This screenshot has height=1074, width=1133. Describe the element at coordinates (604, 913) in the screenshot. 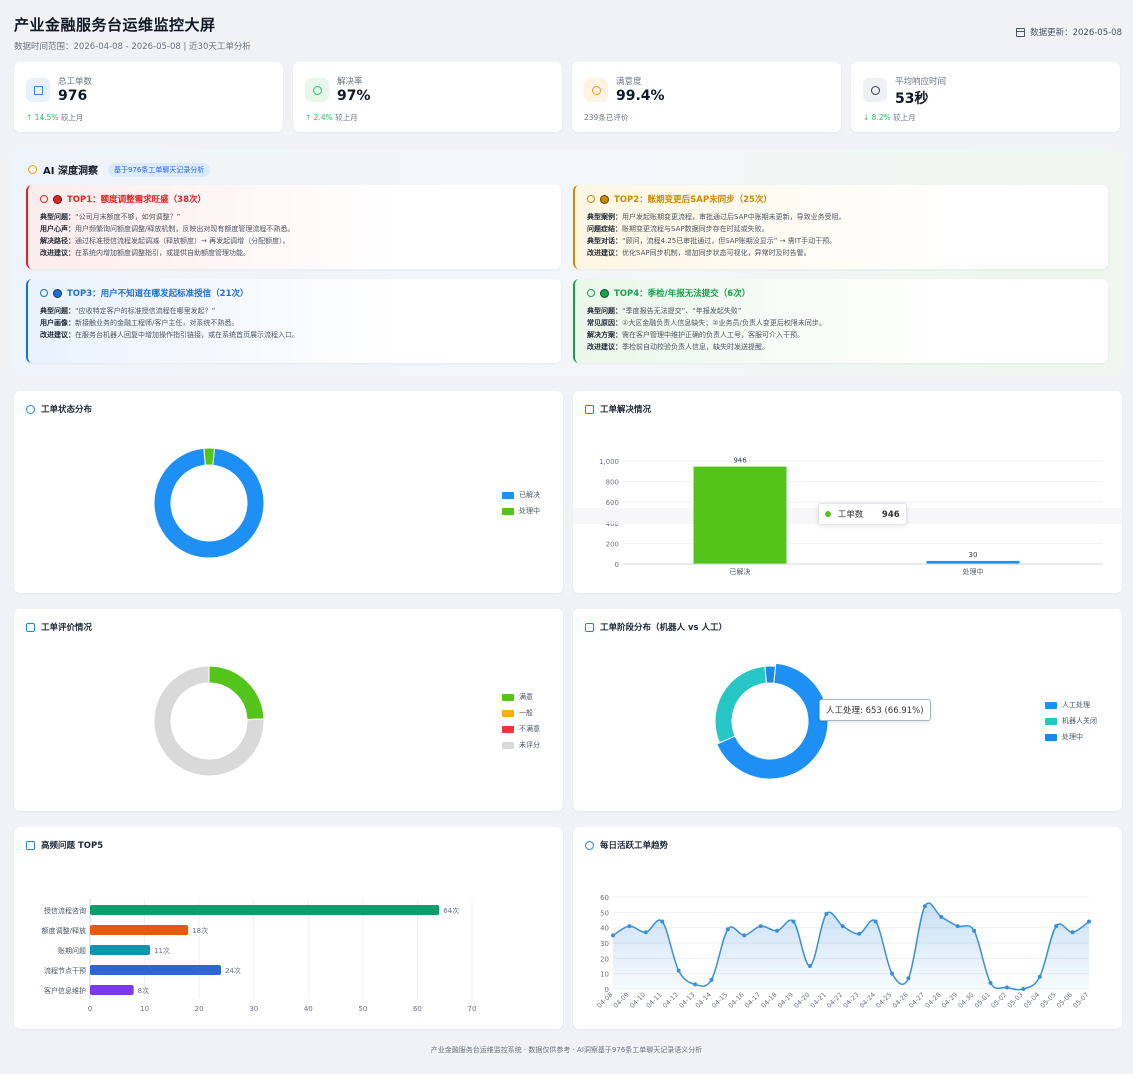

I see `y-tick-label: 50` at that location.